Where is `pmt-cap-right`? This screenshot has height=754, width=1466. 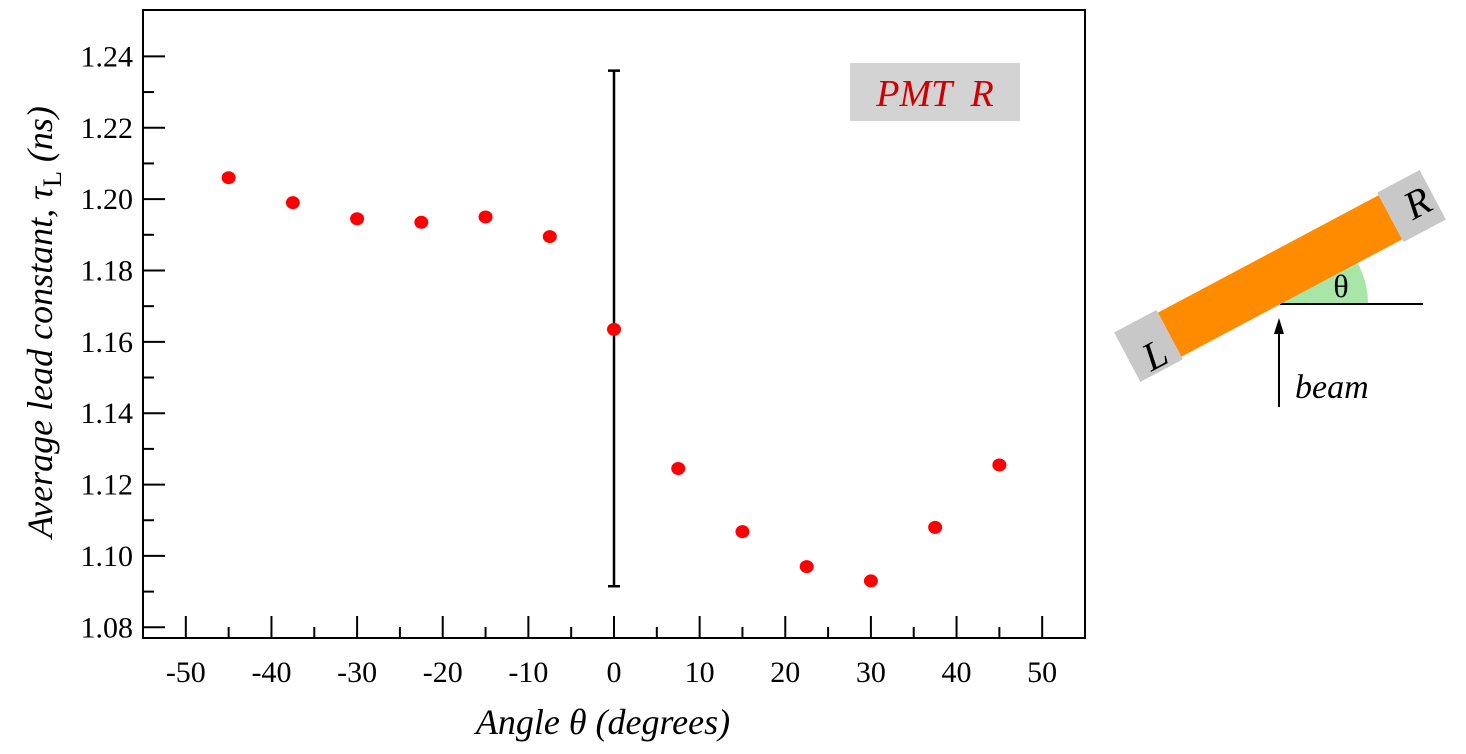
pmt-cap-right is located at coordinates (1411, 206).